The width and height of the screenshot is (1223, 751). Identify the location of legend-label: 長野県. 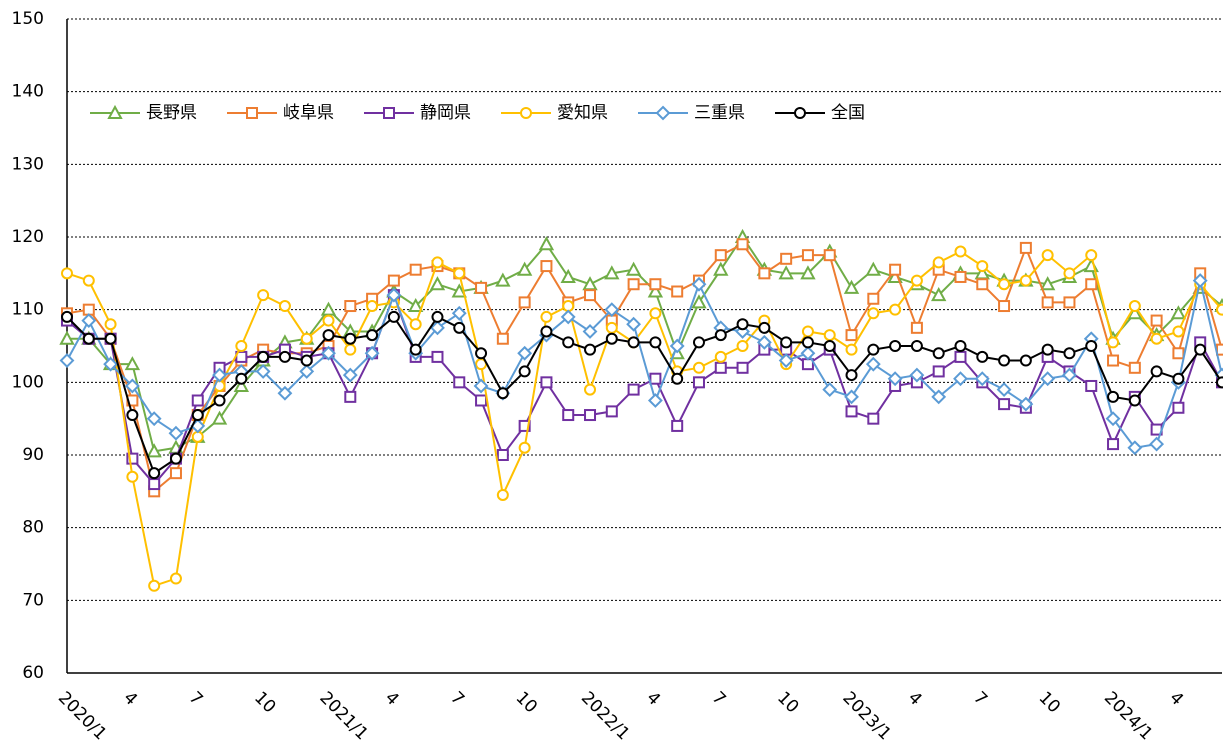
(171, 113).